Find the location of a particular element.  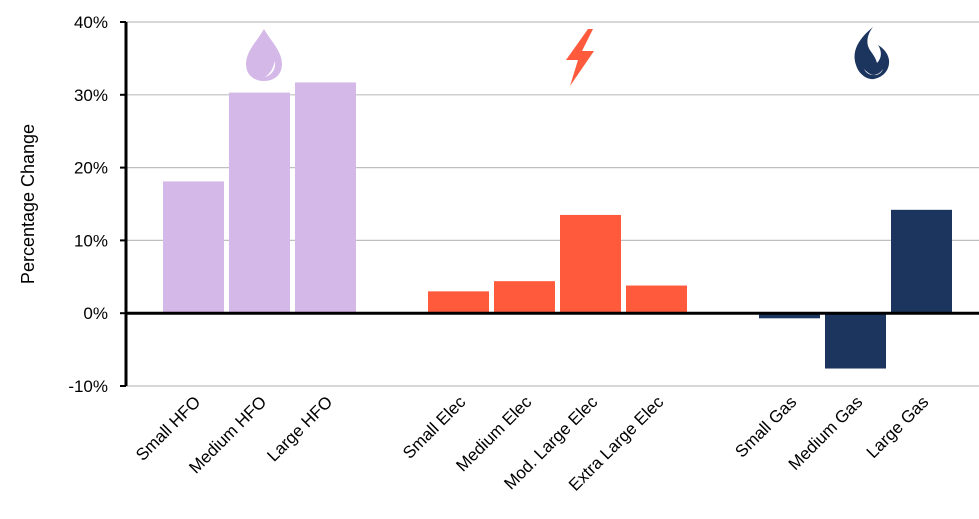

y-tick-label: 40% is located at coordinates (91, 22).